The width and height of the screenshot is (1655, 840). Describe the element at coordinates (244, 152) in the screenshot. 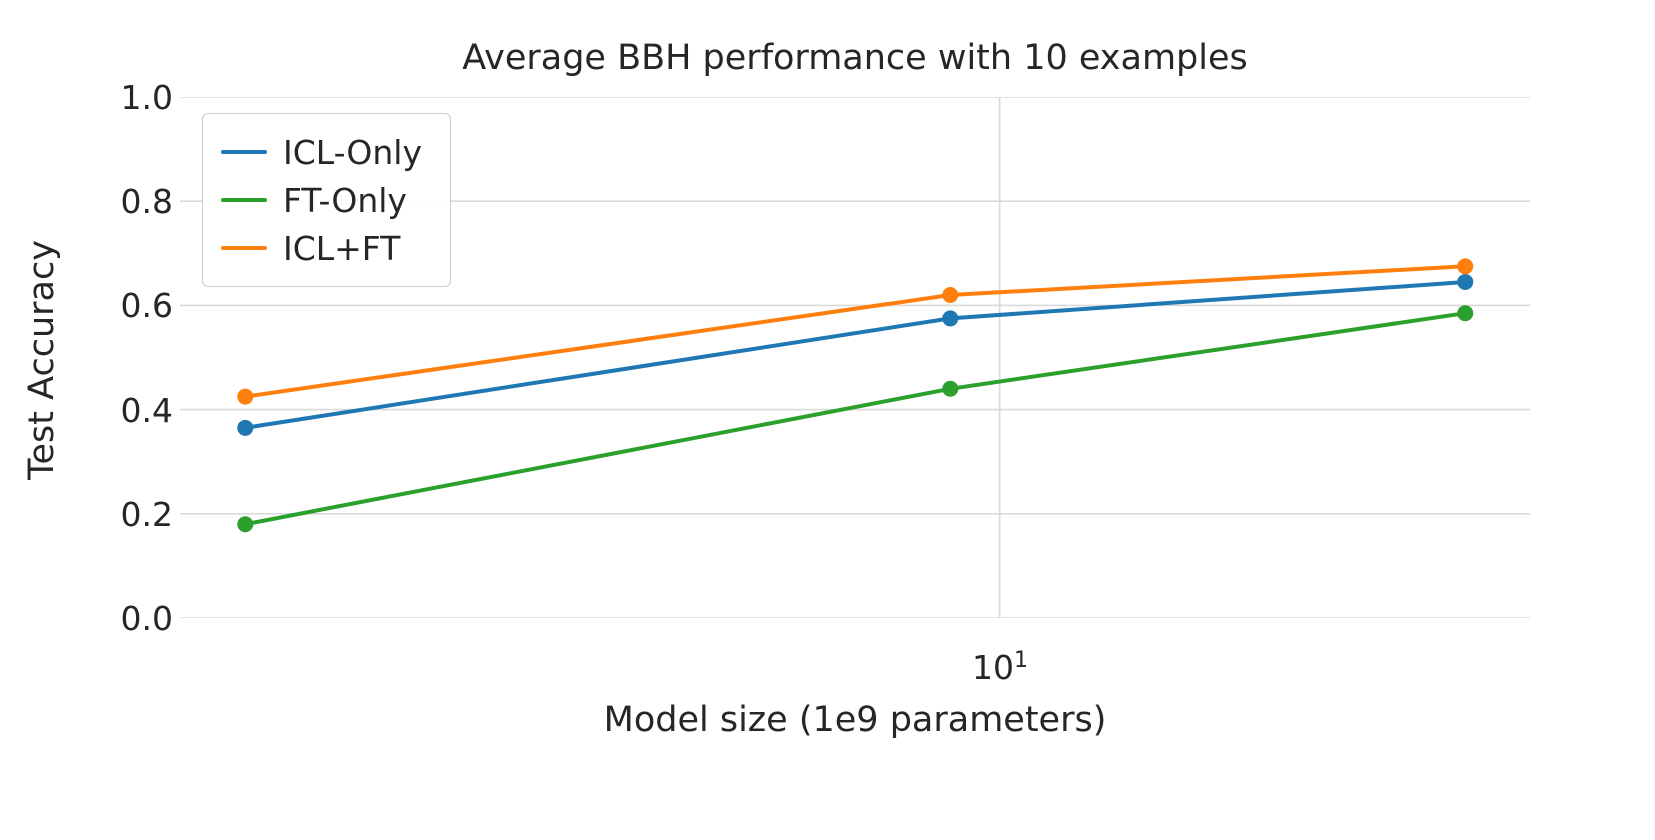

I see `legend-swatch-icl-only` at that location.